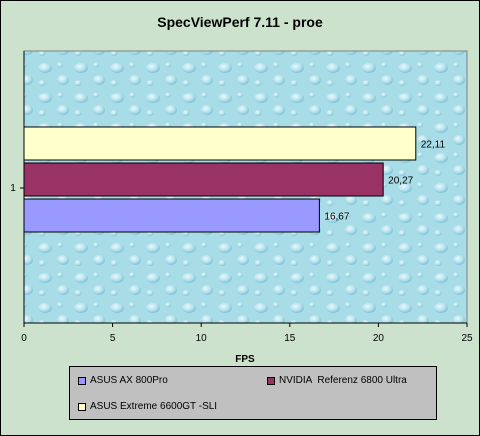 The height and width of the screenshot is (436, 480). What do you see at coordinates (336, 217) in the screenshot?
I see `data-label-series-0: 16,67` at bounding box center [336, 217].